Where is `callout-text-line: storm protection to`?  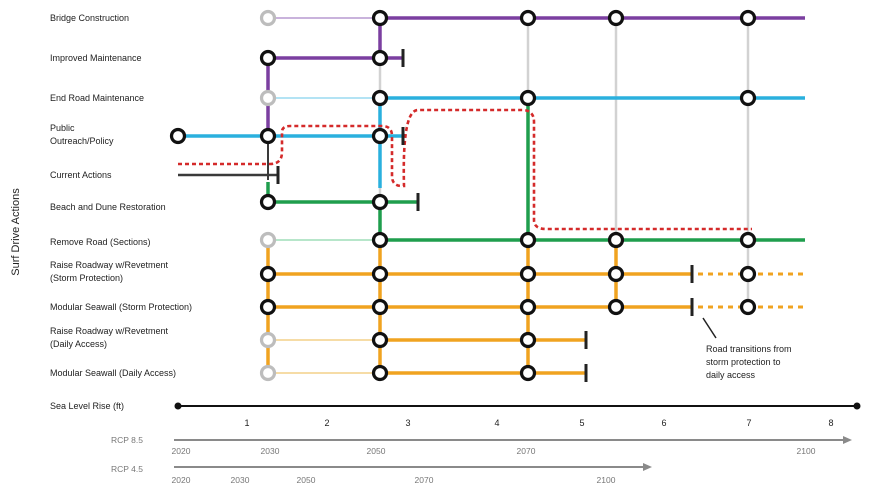 callout-text-line: storm protection to is located at coordinates (743, 362).